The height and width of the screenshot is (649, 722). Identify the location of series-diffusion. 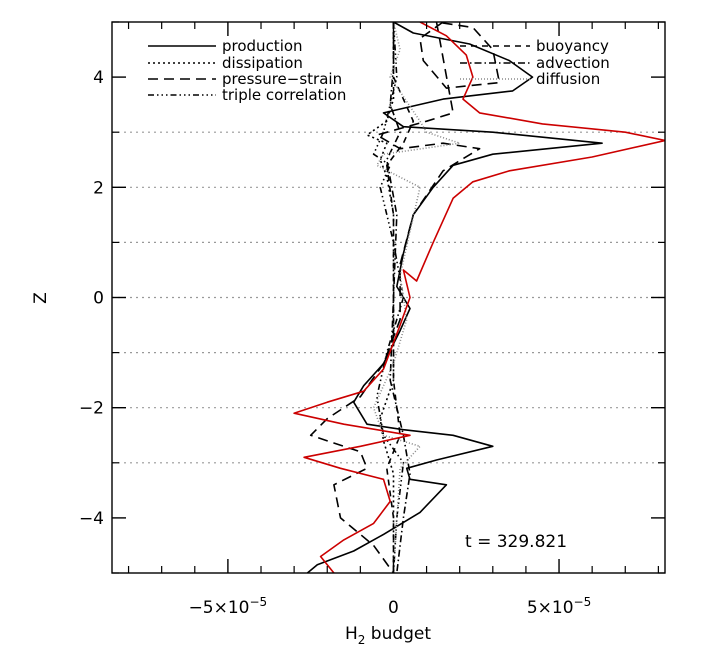
(416, 297).